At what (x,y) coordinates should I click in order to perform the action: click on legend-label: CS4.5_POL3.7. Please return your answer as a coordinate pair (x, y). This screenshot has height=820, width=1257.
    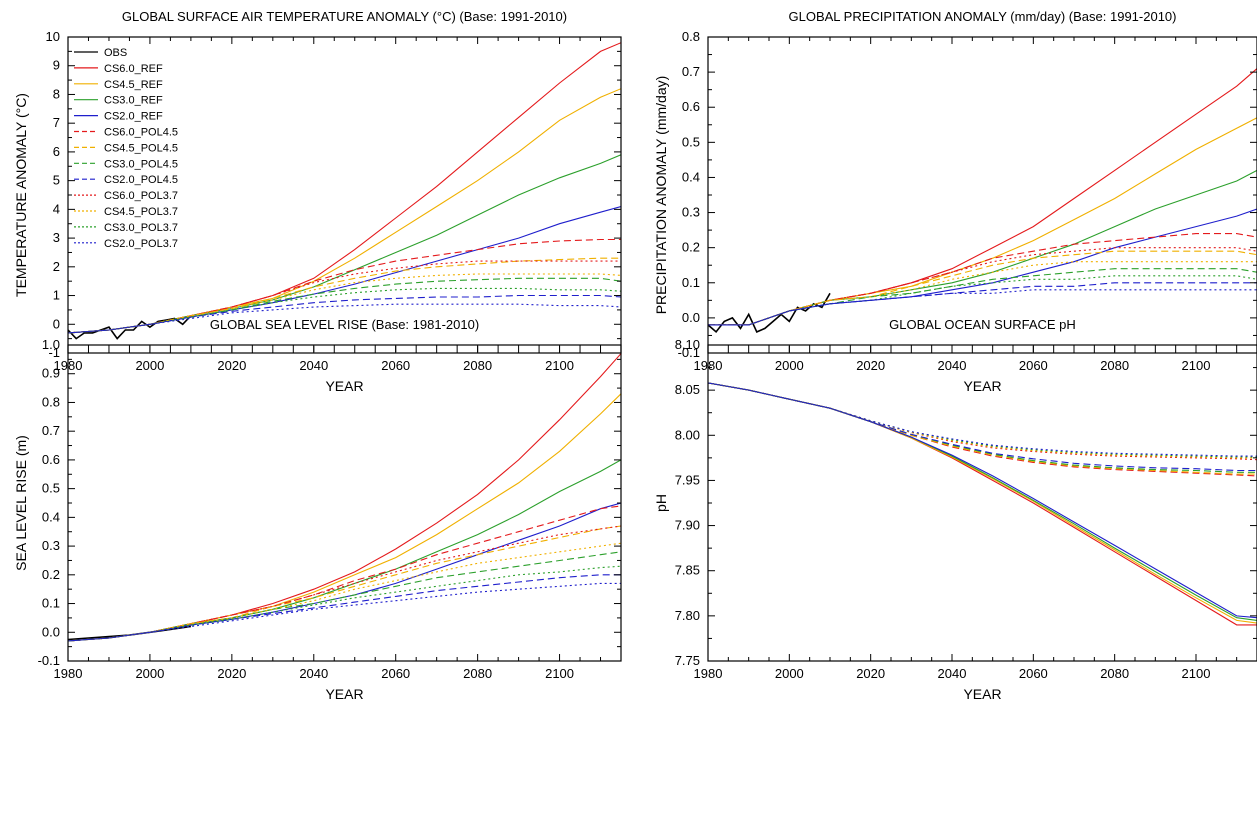
    Looking at the image, I should click on (141, 212).